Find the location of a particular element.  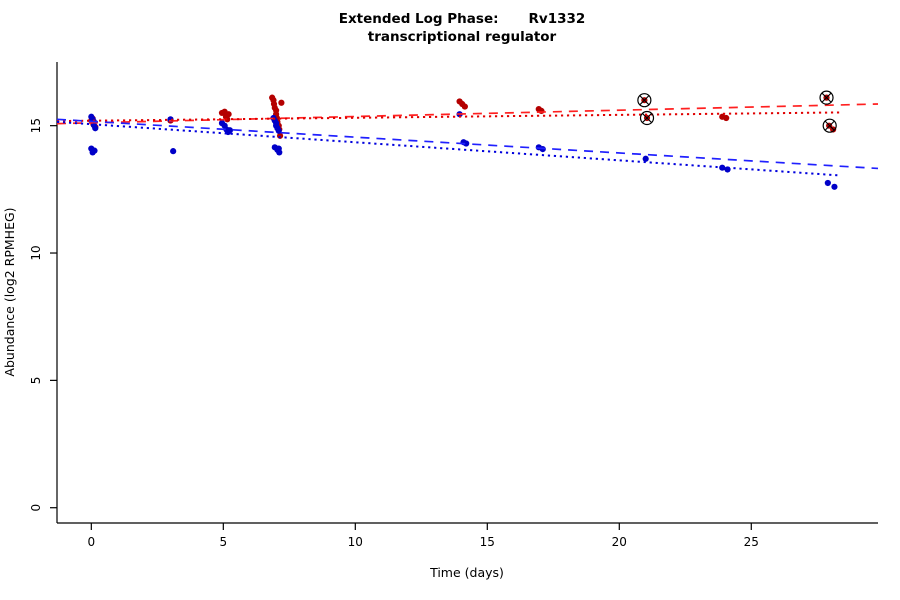

x-tick-label: 5 is located at coordinates (223, 542).